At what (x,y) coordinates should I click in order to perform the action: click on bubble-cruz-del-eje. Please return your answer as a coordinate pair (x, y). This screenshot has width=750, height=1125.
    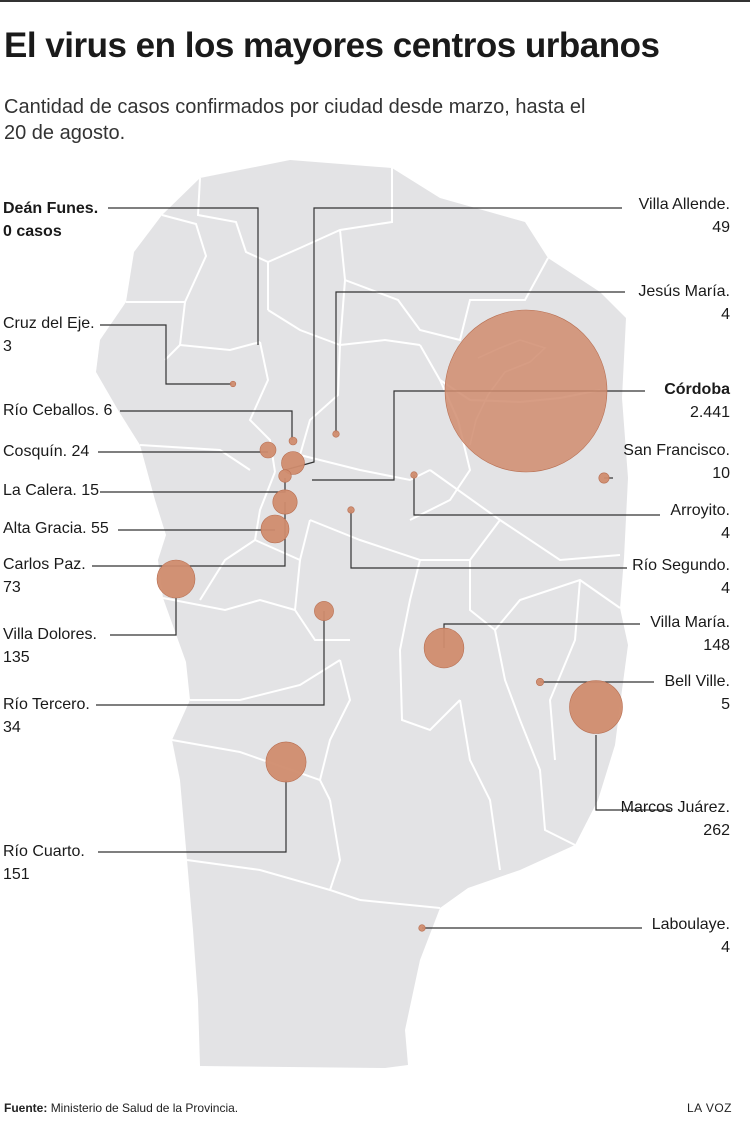
    Looking at the image, I should click on (233, 384).